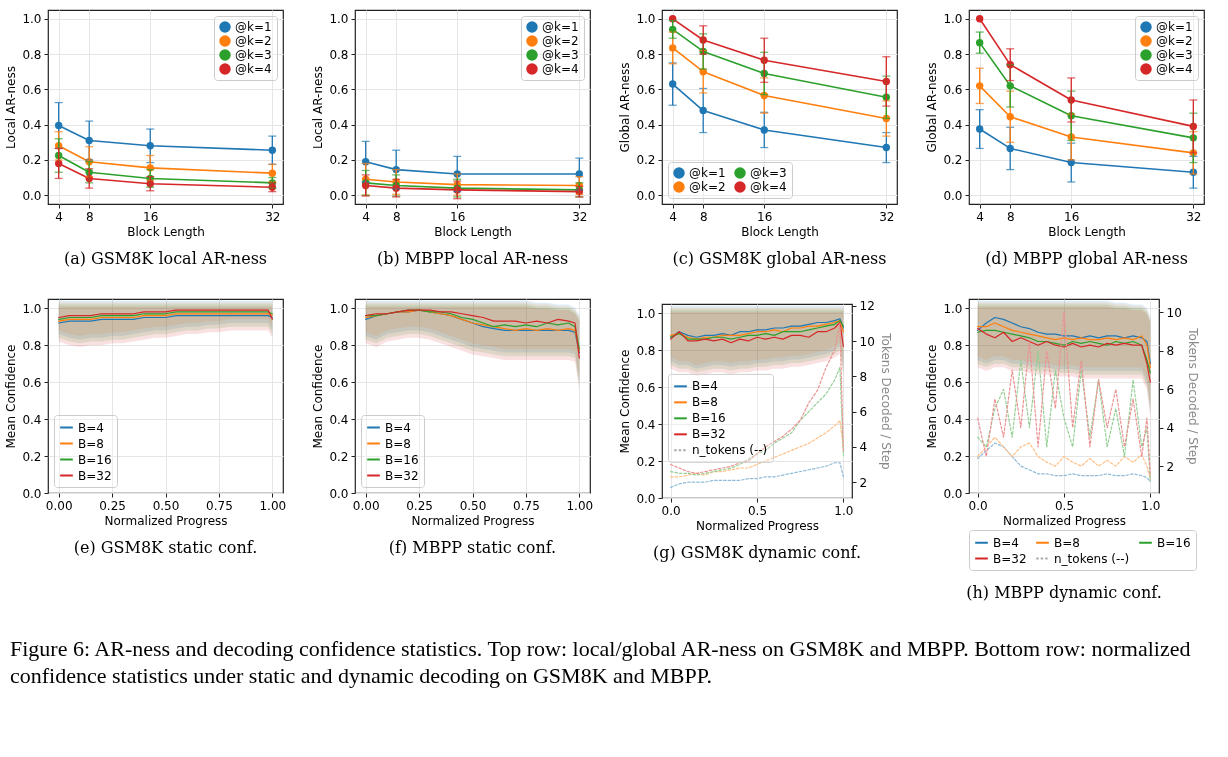  What do you see at coordinates (867, 341) in the screenshot?
I see `y2-tick-label: 10` at bounding box center [867, 341].